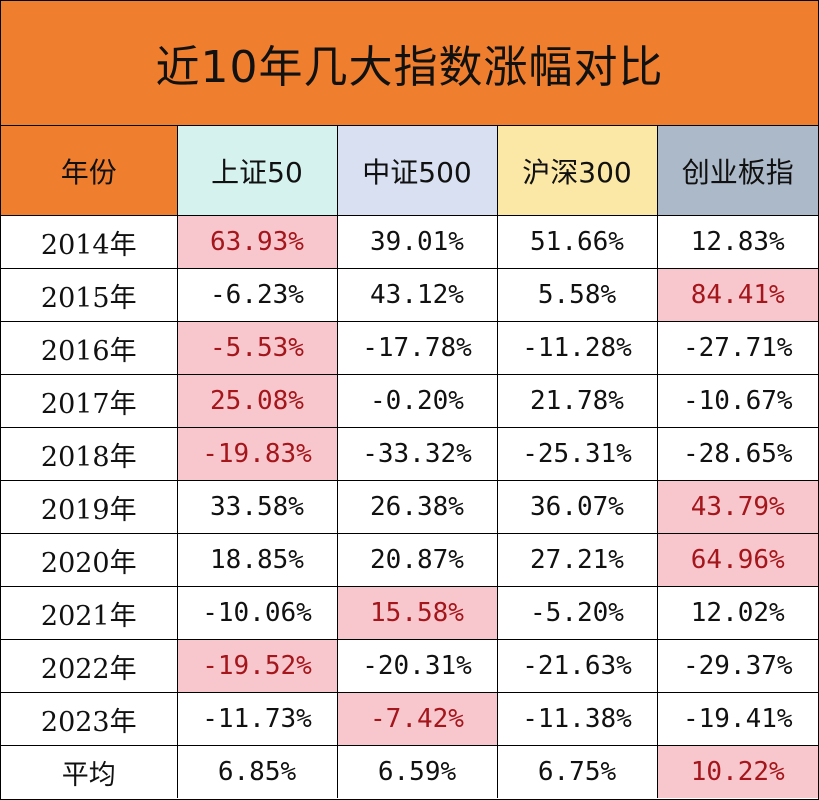 This screenshot has height=800, width=819. I want to click on cell-csi500: 15.58%, so click(417, 613).